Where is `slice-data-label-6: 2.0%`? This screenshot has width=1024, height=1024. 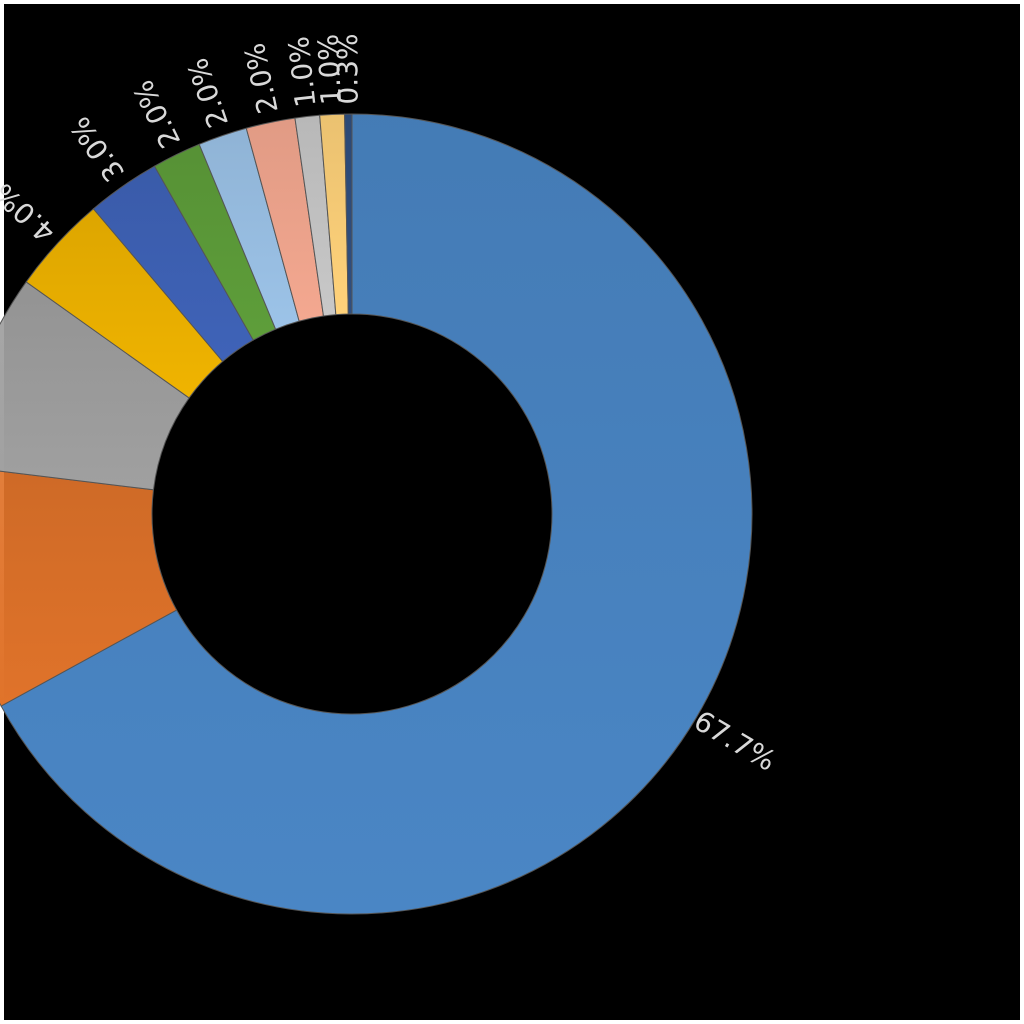
slice-data-label-6: 2.0% is located at coordinates (208, 93).